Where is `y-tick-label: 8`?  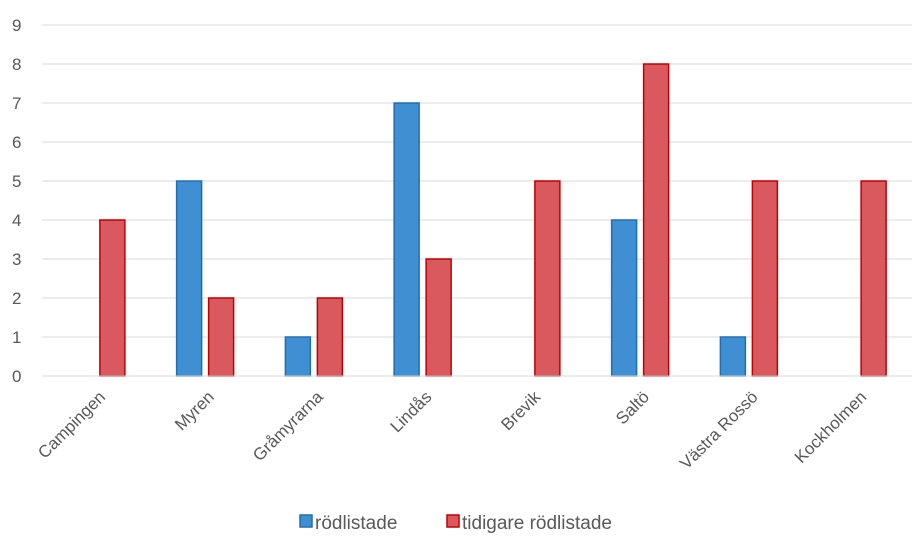 y-tick-label: 8 is located at coordinates (16, 64).